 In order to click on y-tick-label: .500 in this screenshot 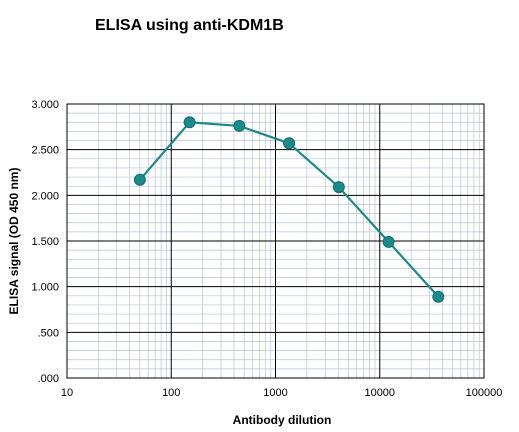, I will do `click(48, 333)`.